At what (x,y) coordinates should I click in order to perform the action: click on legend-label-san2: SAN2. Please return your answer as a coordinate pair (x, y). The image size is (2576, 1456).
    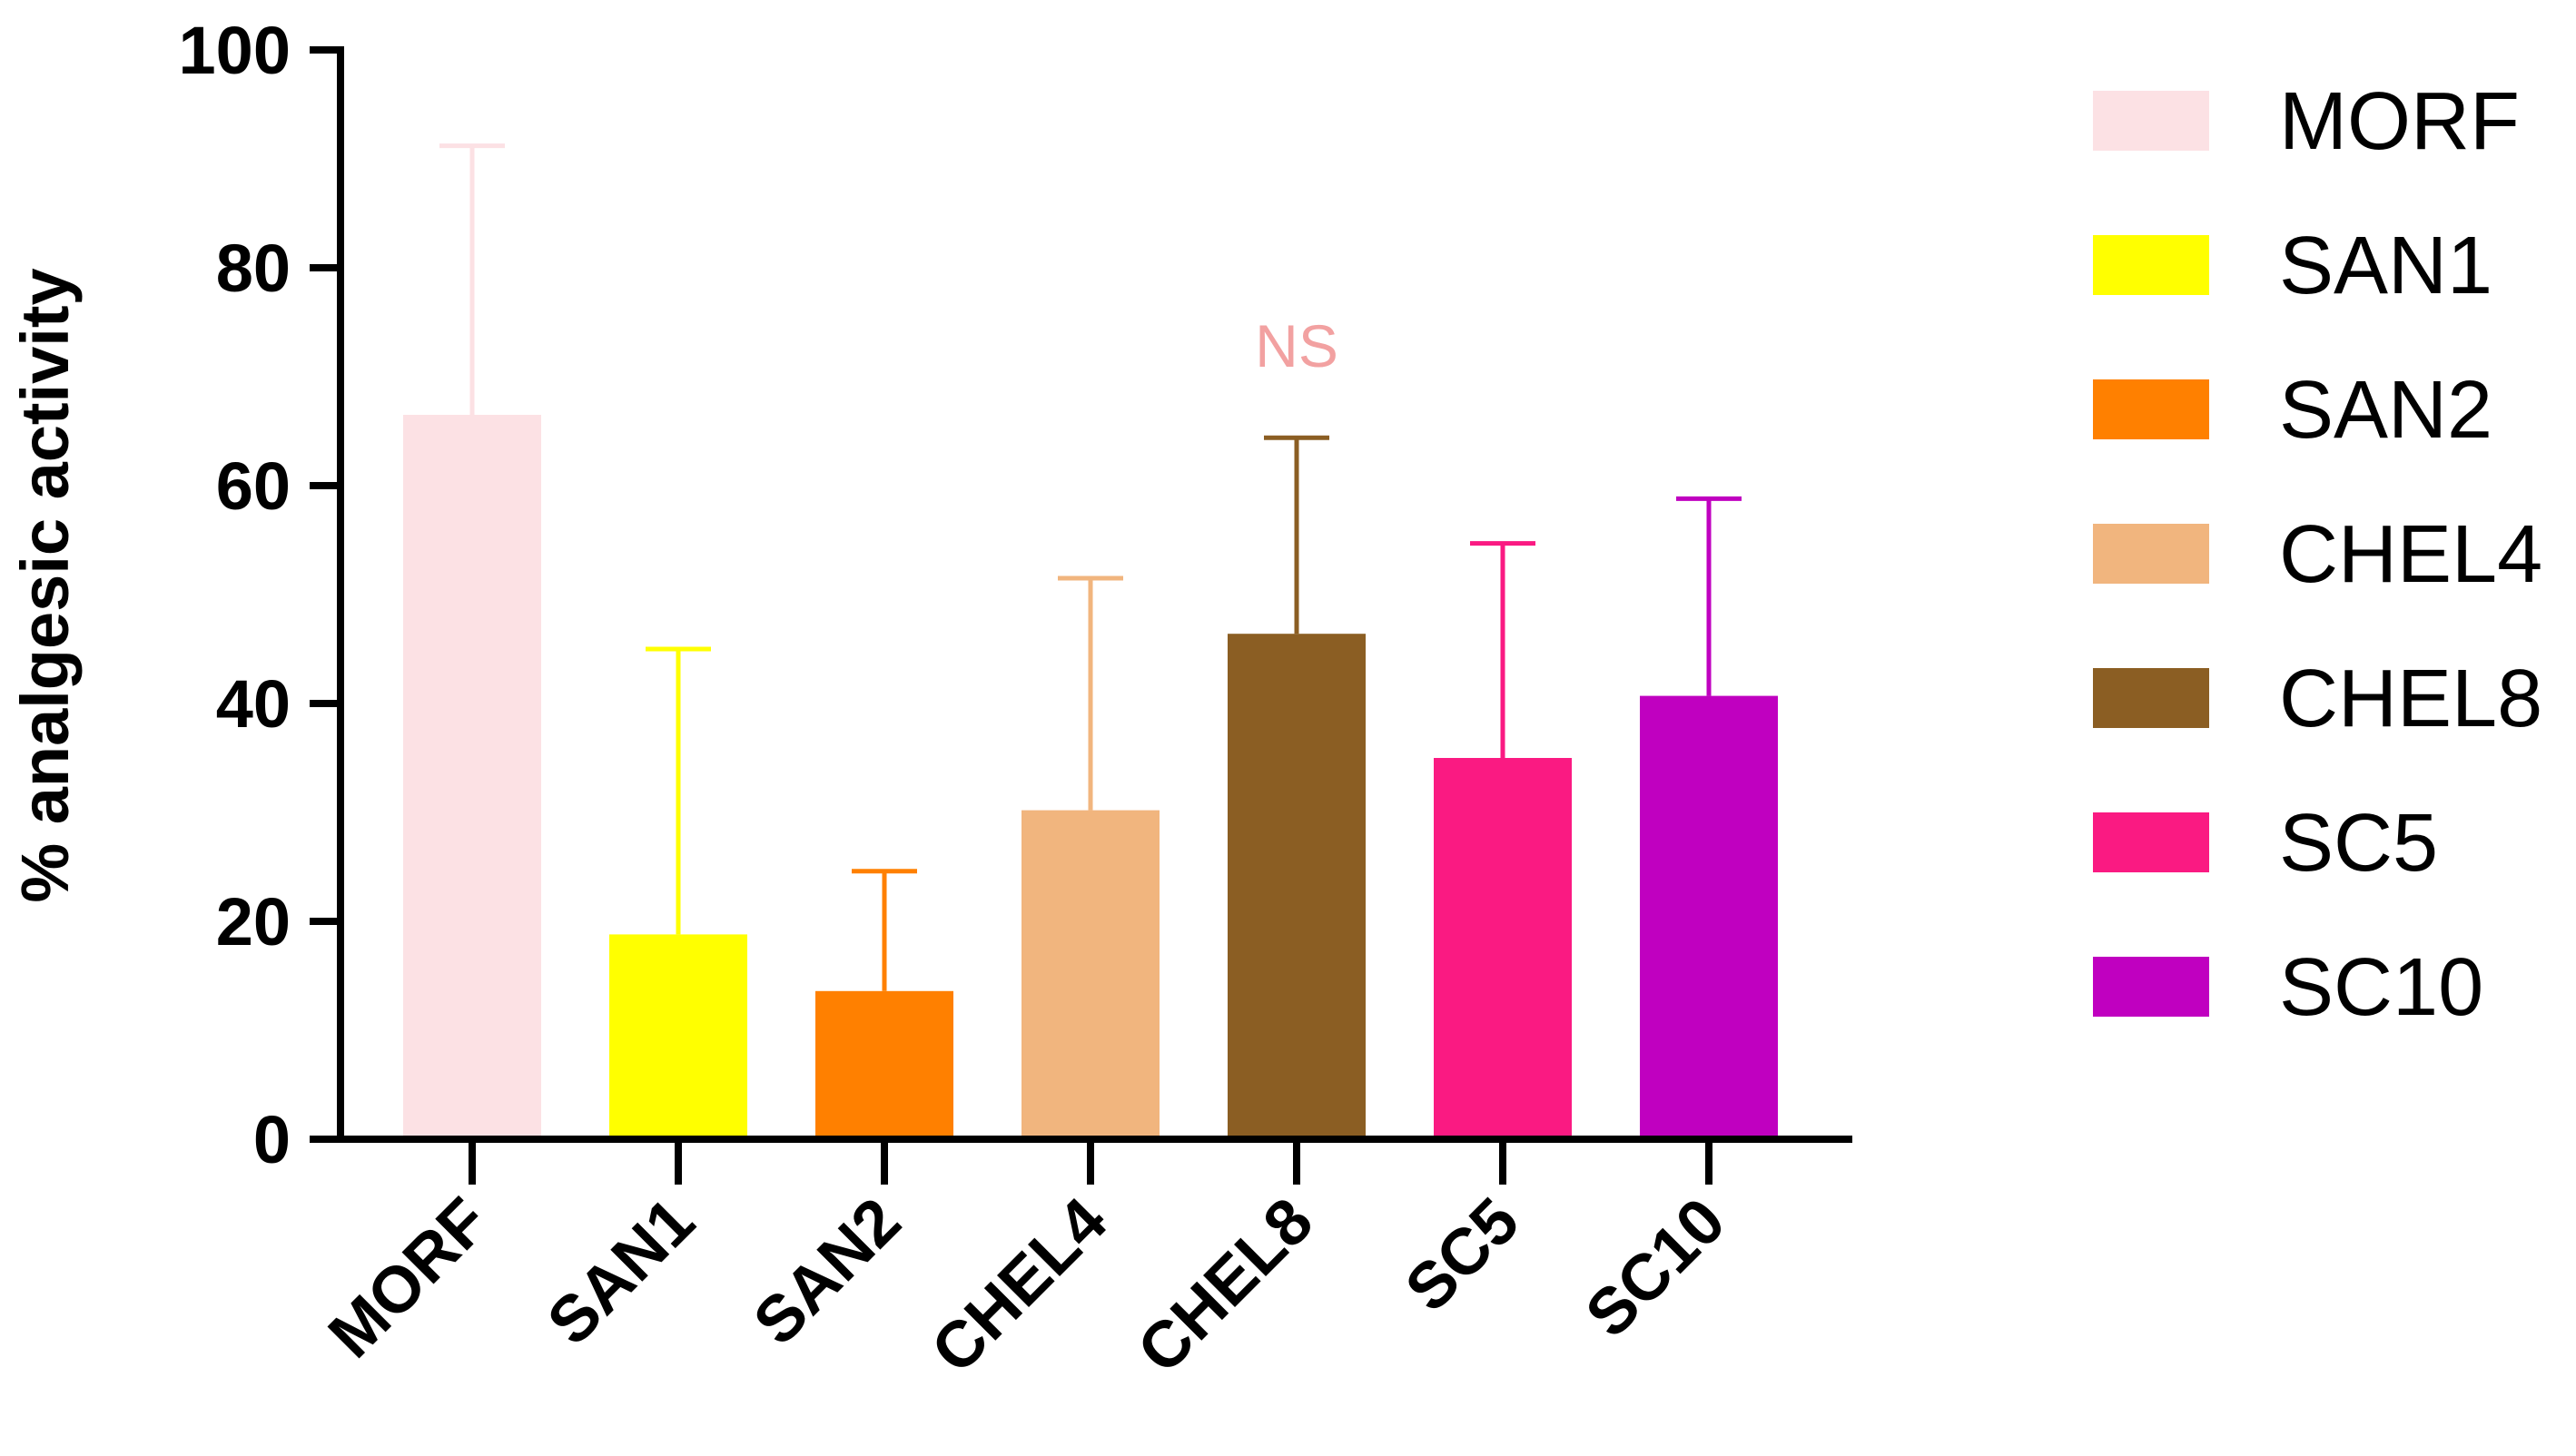
    Looking at the image, I should click on (2385, 411).